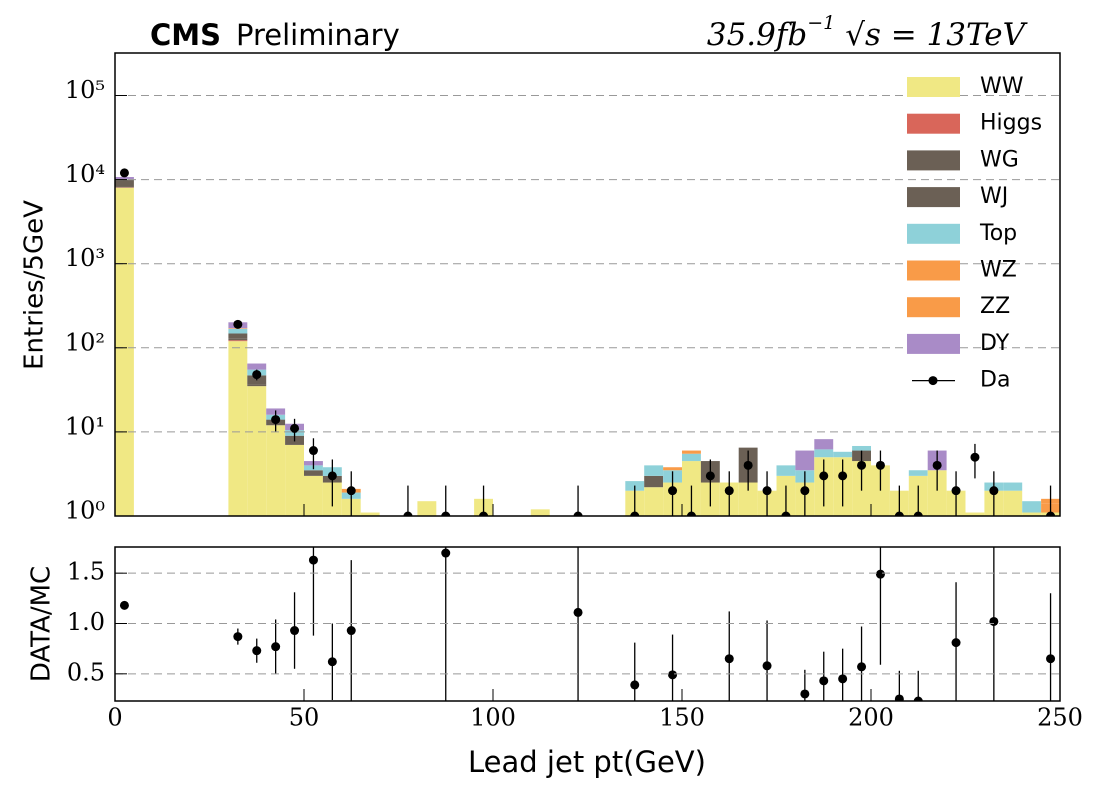  Describe the element at coordinates (85, 511) in the screenshot. I see `y-tick-label: 10⁰` at that location.